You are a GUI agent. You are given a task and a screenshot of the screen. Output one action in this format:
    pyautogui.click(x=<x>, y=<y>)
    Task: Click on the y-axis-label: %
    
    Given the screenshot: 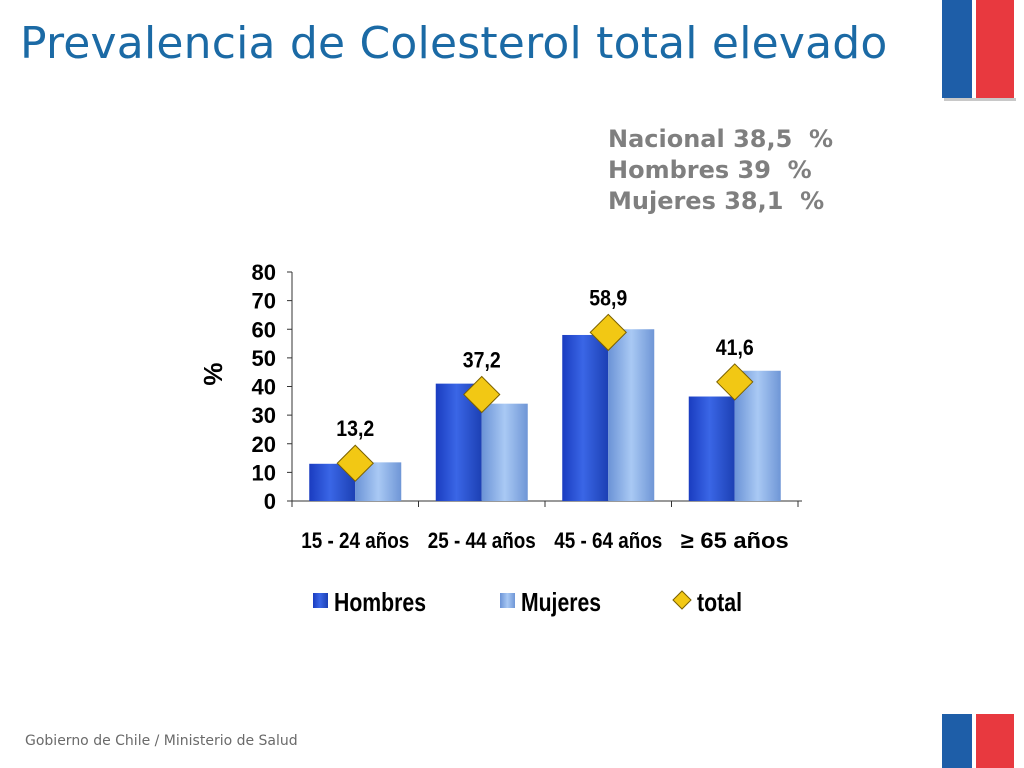 What is the action you would take?
    pyautogui.click(x=213, y=373)
    